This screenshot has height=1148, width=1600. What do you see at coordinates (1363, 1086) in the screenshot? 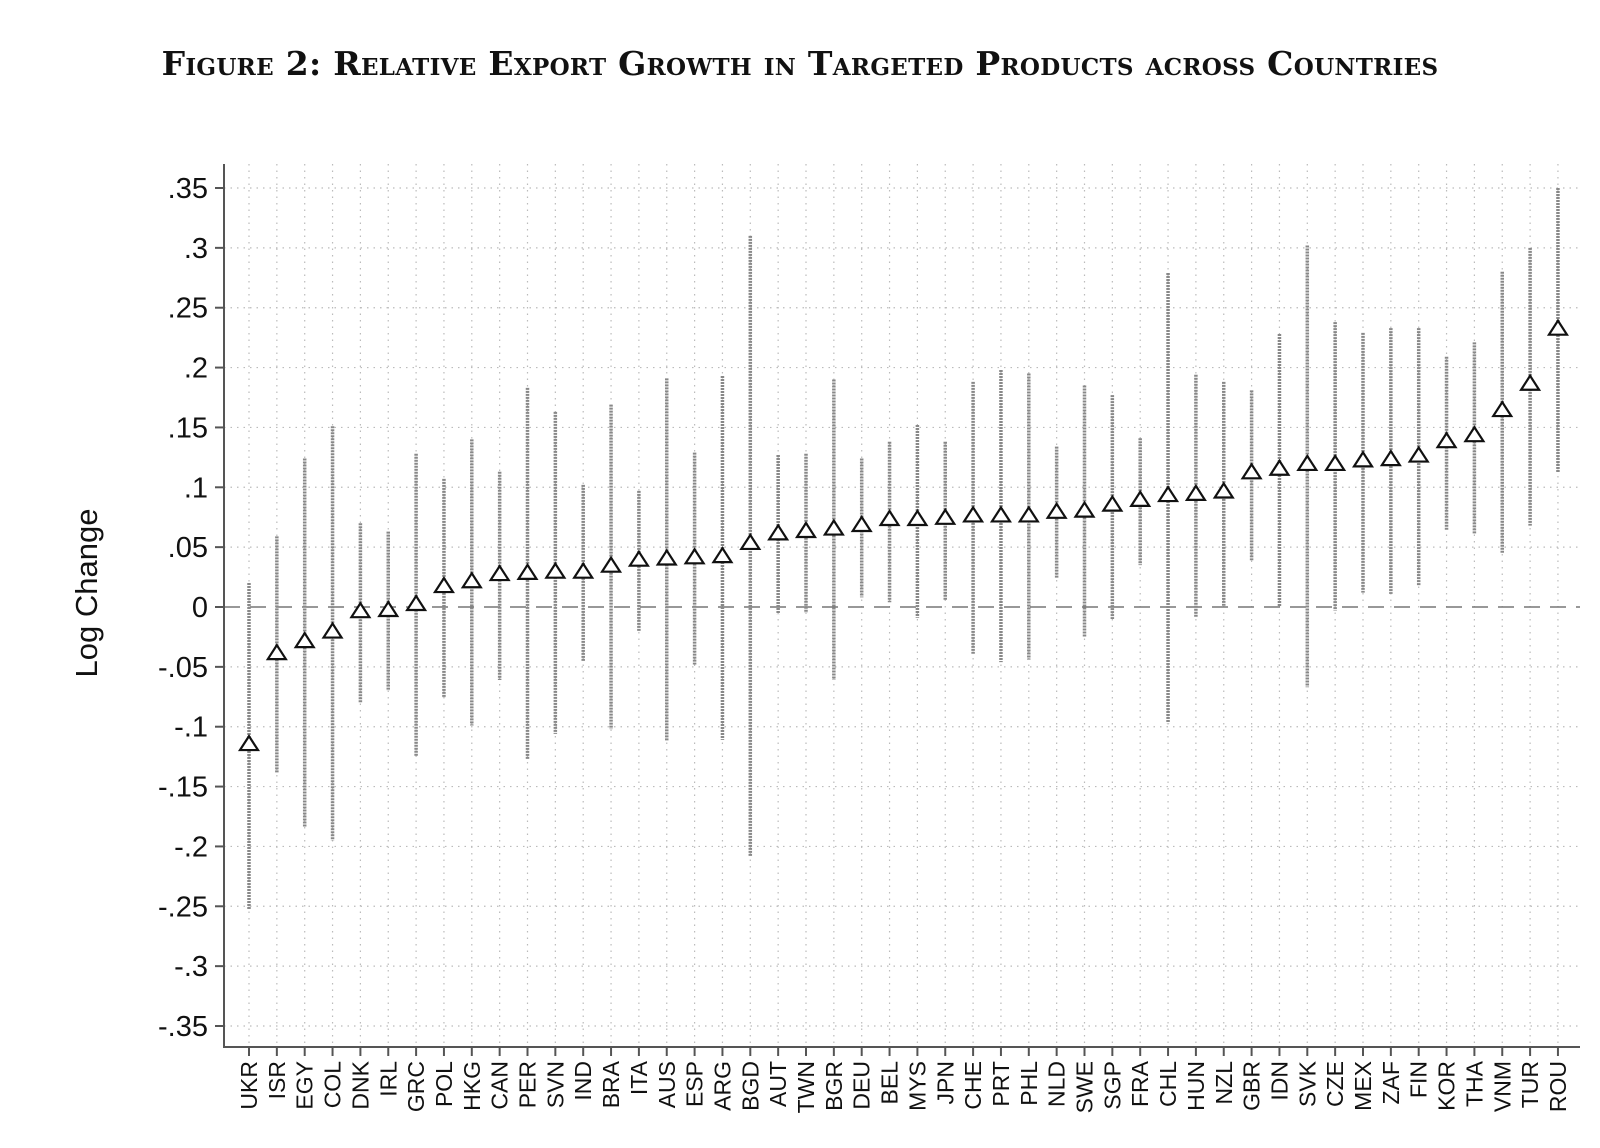
I see `x-tick-label-mex: MEX` at bounding box center [1363, 1086].